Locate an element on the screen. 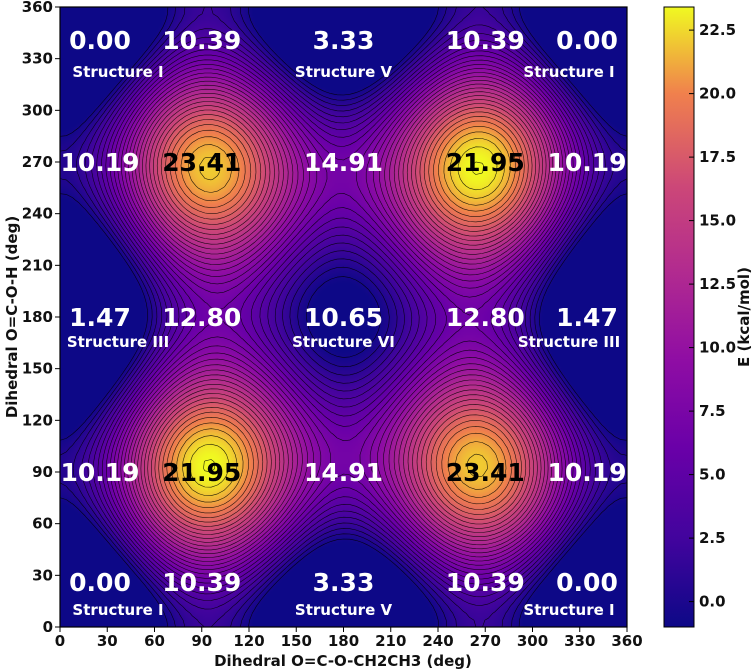 The image size is (756, 672). y-tick-label: 270 is located at coordinates (37, 162).